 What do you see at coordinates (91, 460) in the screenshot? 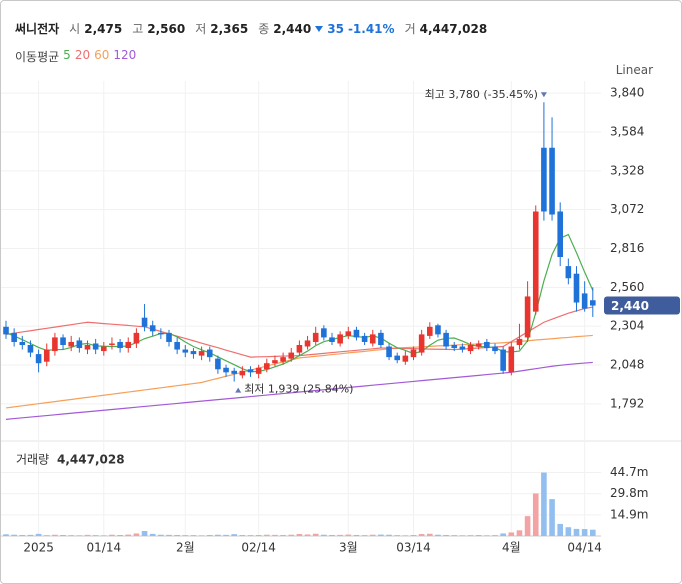
I see `volume-last: 4,447,028` at bounding box center [91, 460].